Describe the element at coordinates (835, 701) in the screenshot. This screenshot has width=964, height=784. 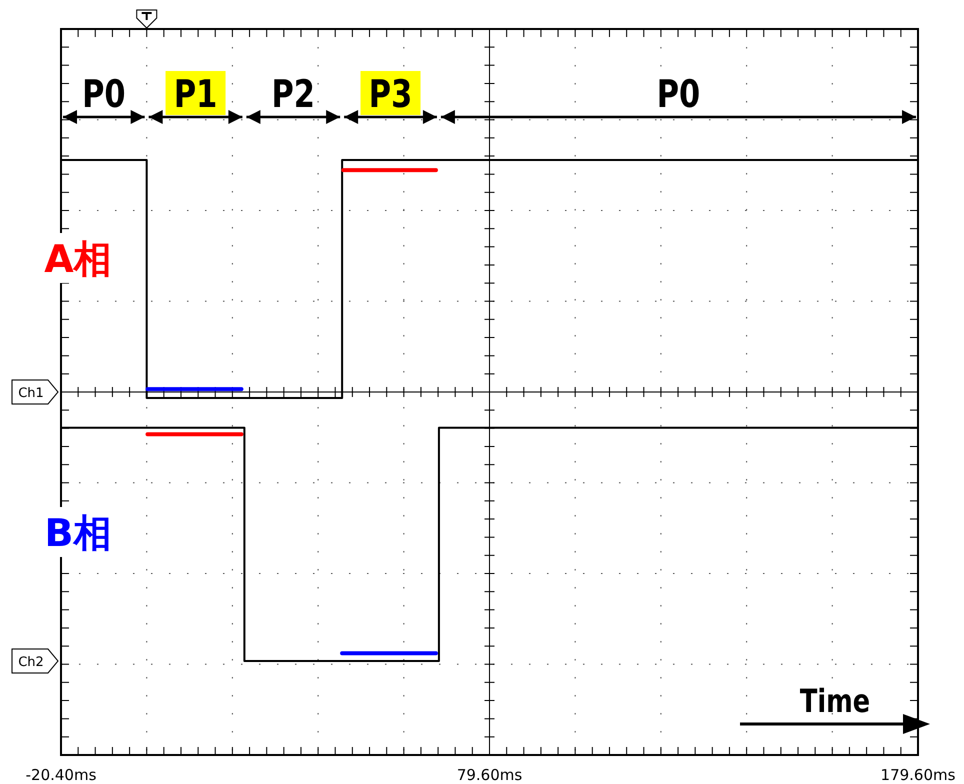
I see `annotation: Time` at that location.